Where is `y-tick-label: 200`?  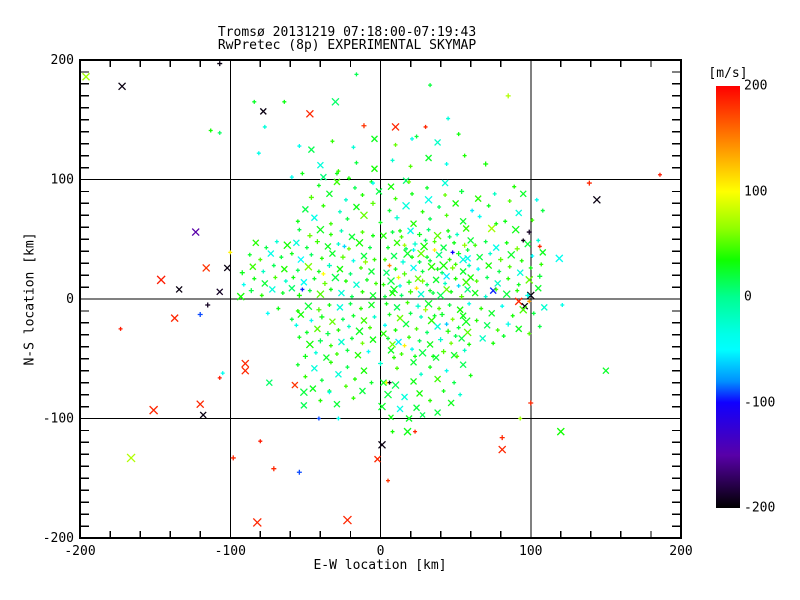 y-tick-label: 200 is located at coordinates (62, 60).